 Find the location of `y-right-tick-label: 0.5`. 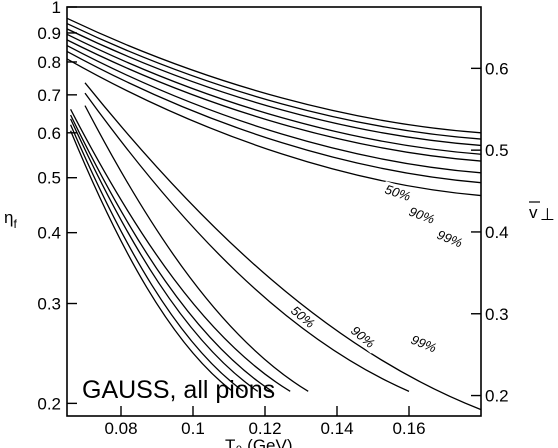

y-right-tick-label: 0.5 is located at coordinates (497, 150).